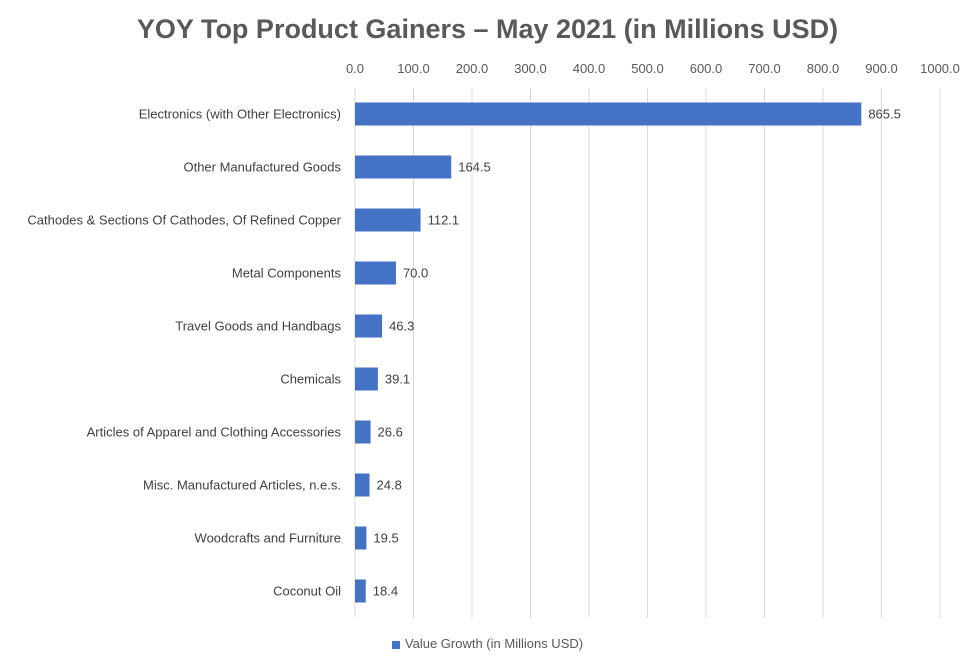  I want to click on legend-label: Value Growth (in Millions USD), so click(494, 643).